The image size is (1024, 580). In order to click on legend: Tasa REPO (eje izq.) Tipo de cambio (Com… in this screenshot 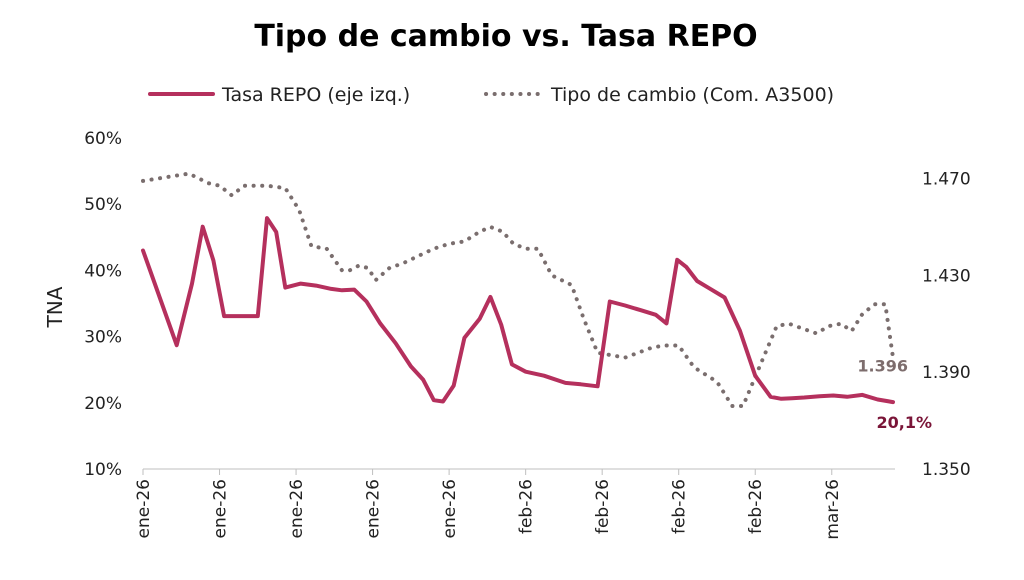, I will do `click(491, 95)`.